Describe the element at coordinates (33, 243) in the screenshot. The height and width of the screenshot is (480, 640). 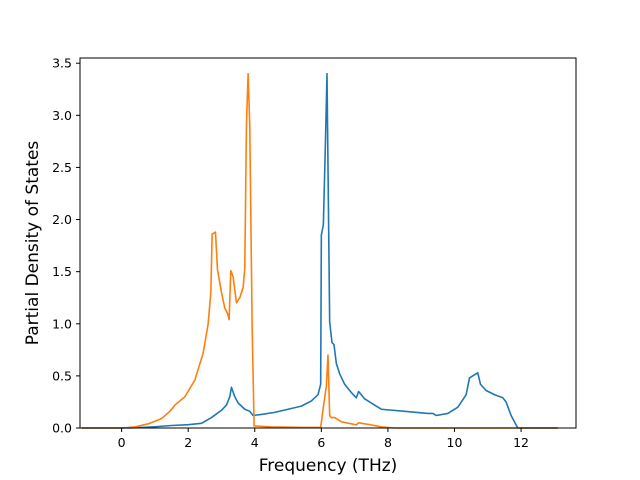
I see `y-axis-title: Partial Density of States` at that location.